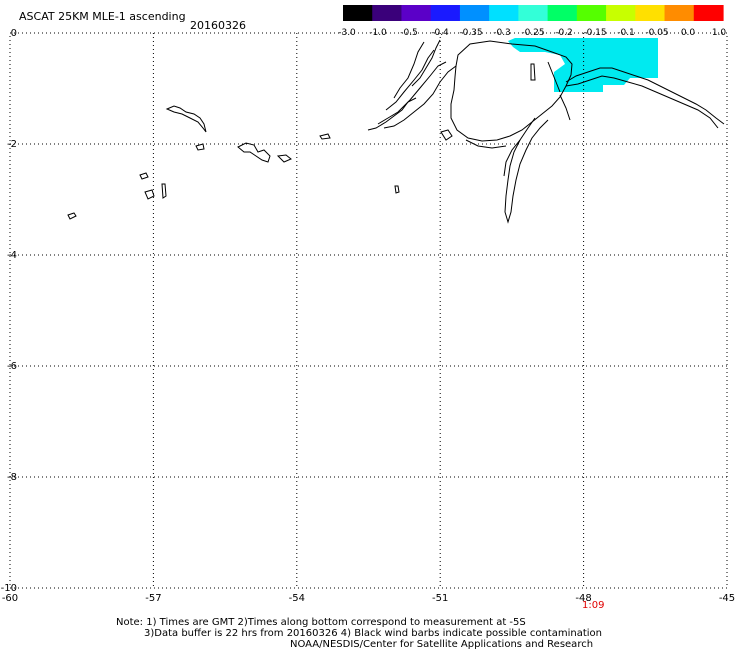  Describe the element at coordinates (12, 255) in the screenshot. I see `latitude-tick-label: -4` at that location.